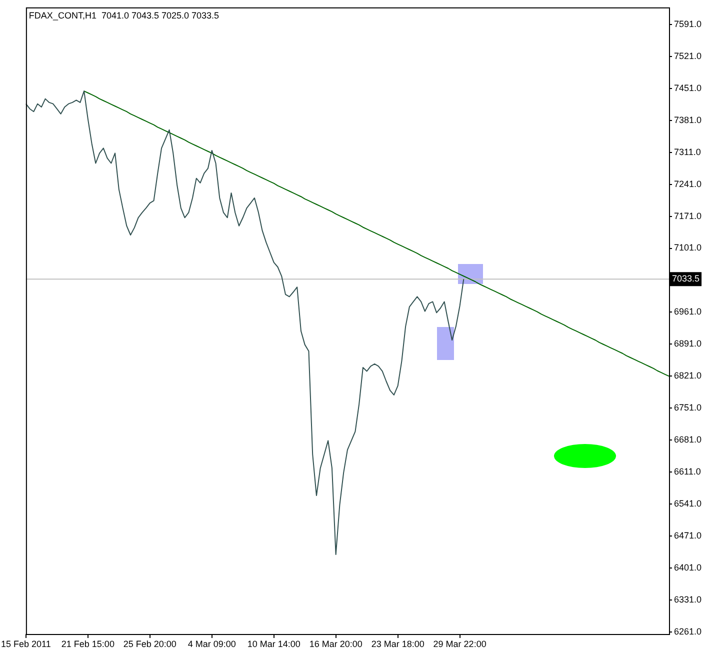  I want to click on ref-line-label: 7033.5, so click(686, 279).